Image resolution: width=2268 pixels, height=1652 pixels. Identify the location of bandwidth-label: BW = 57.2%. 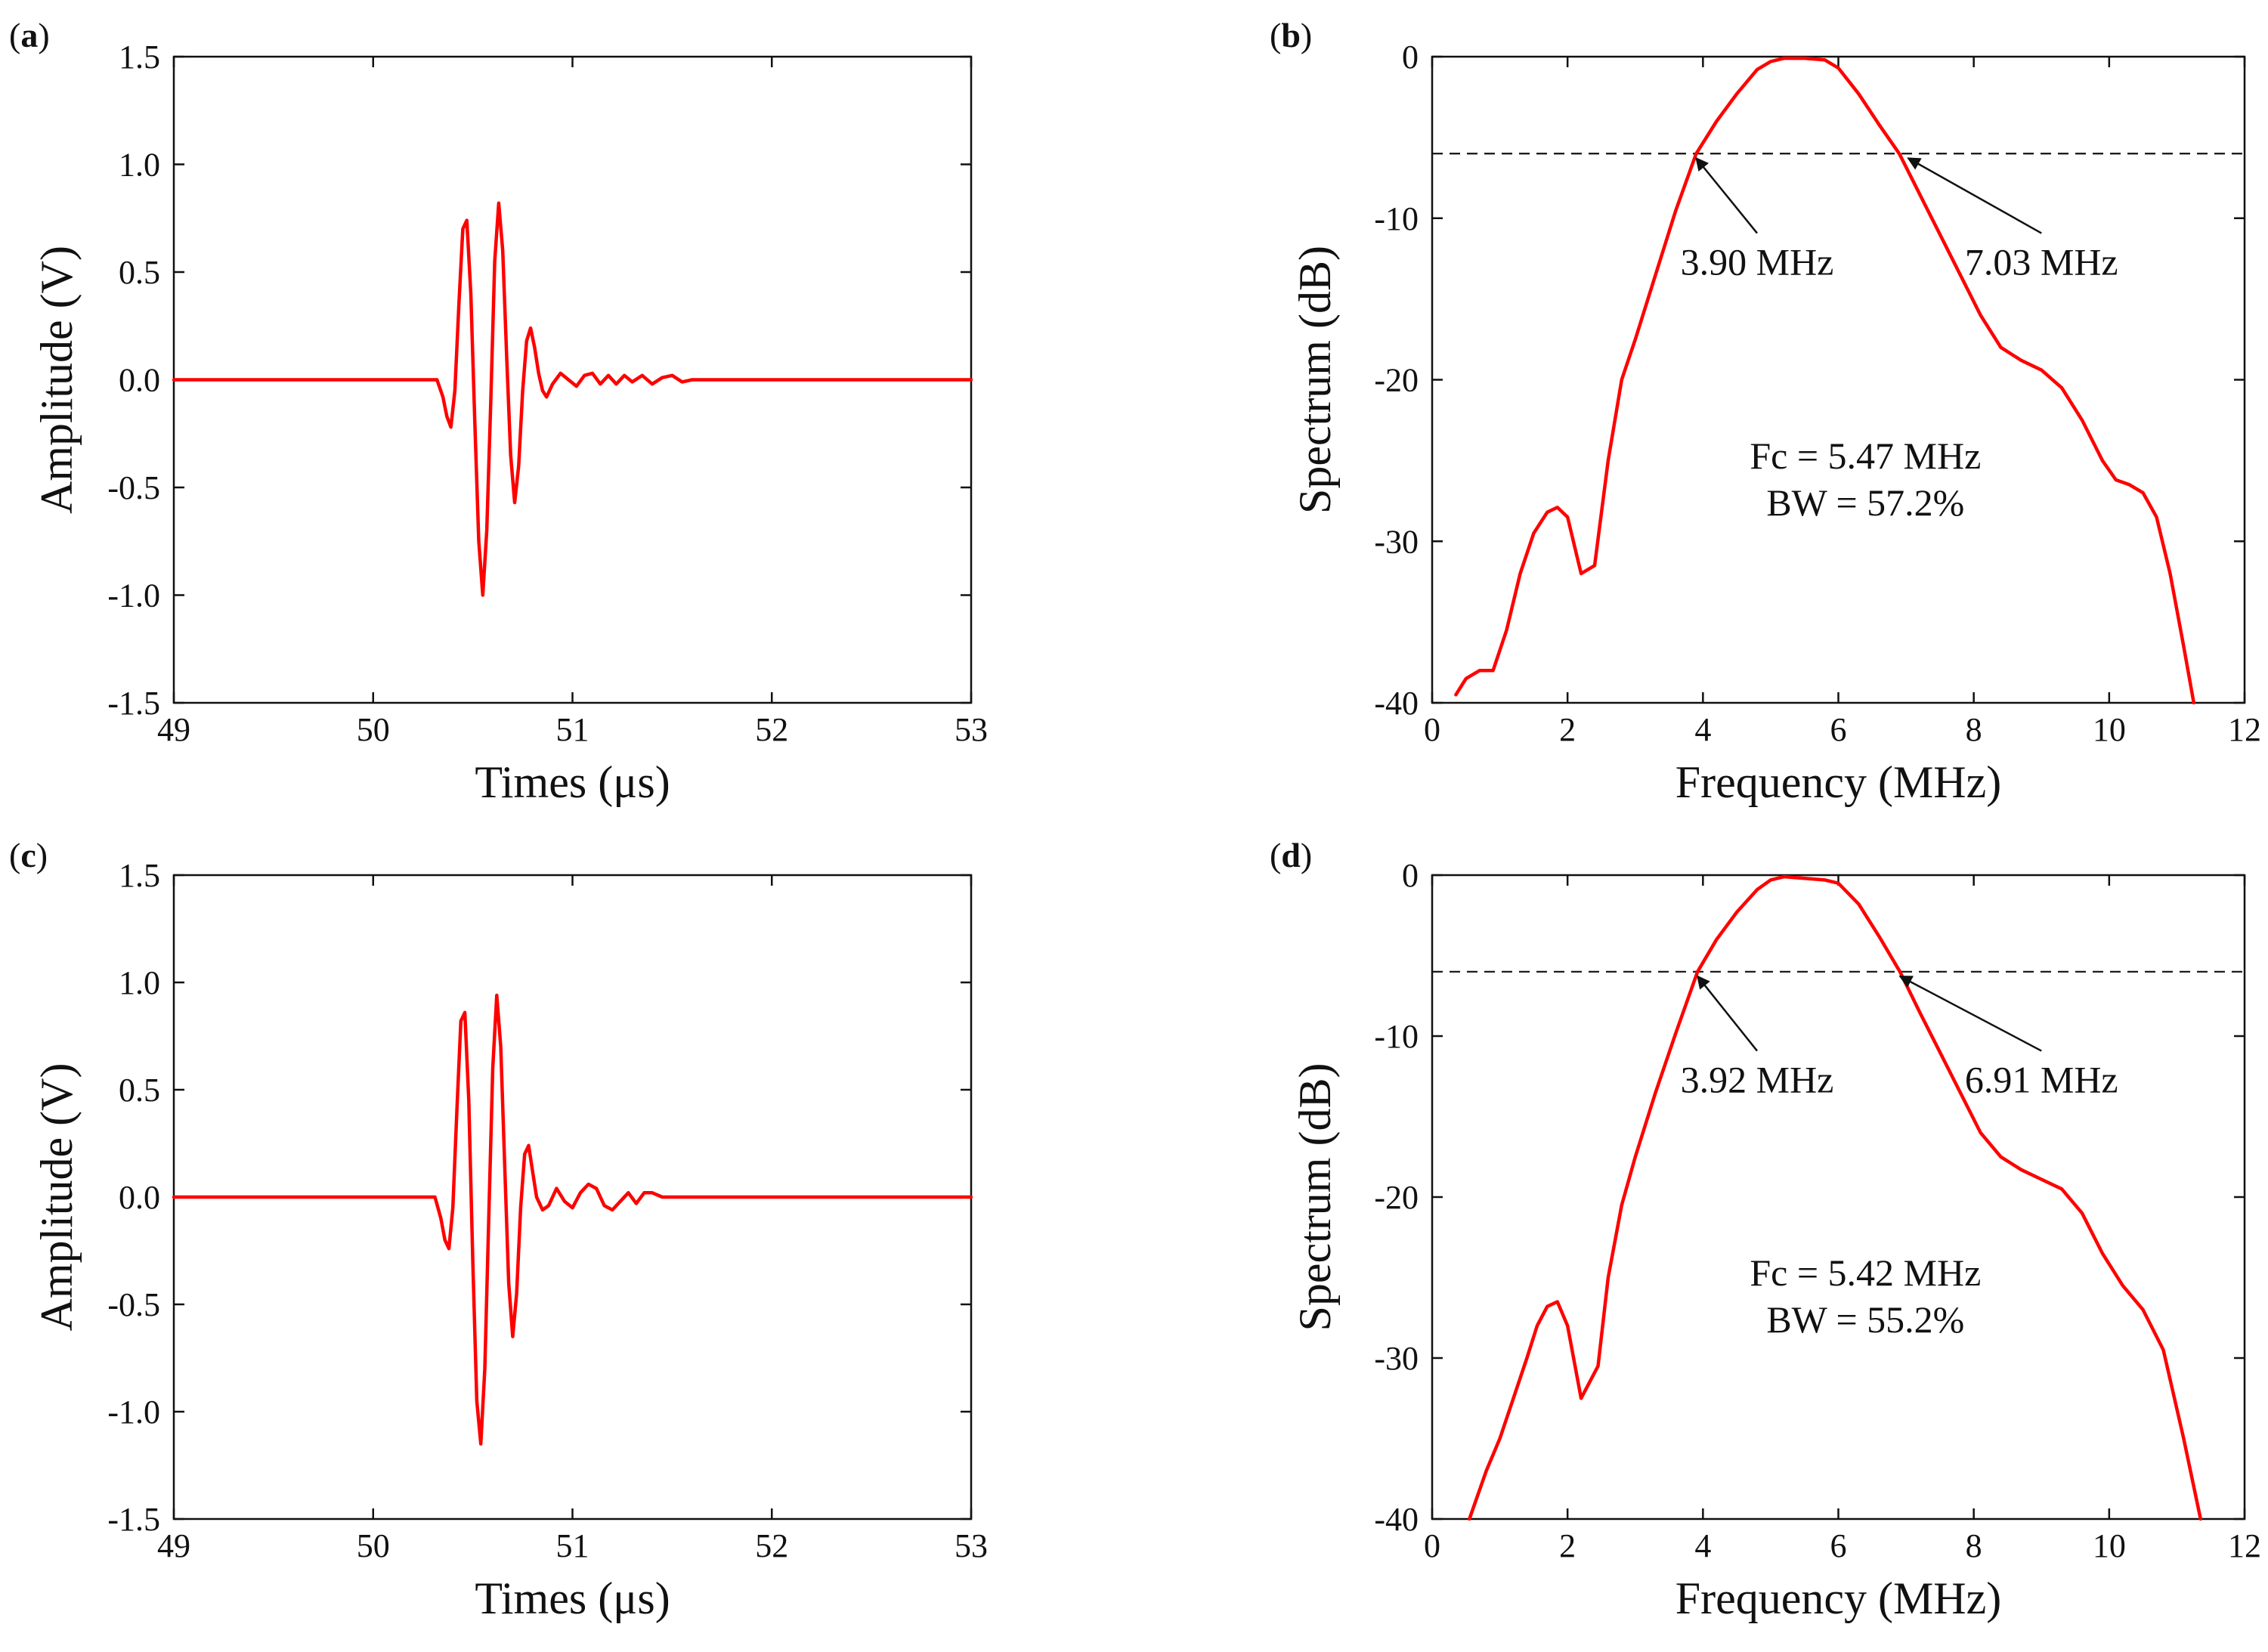
(1865, 503).